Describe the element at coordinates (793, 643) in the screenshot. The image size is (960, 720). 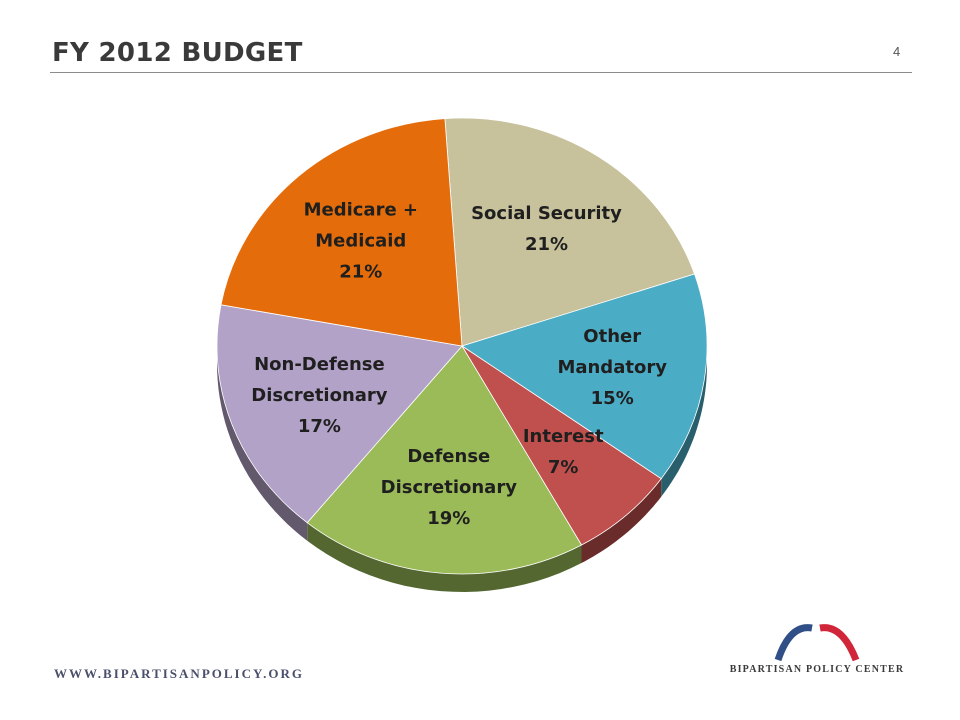
I see `logo-blue-arch` at that location.